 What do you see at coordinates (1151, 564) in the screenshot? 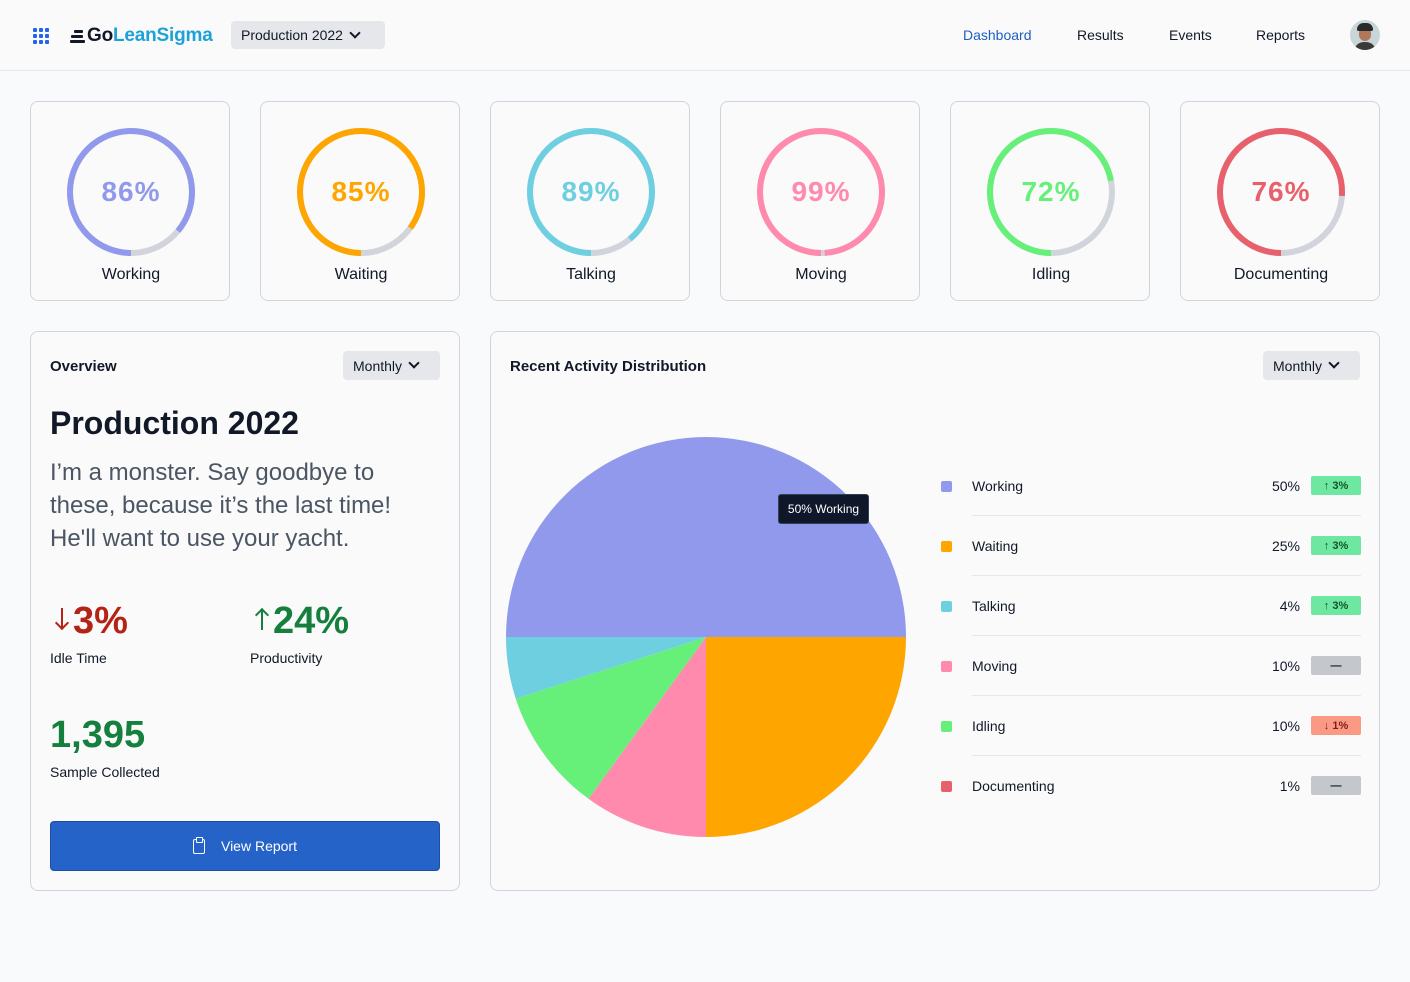
I see `legend-item-waiting: Waiting 25% ↑ 3%` at bounding box center [1151, 564].